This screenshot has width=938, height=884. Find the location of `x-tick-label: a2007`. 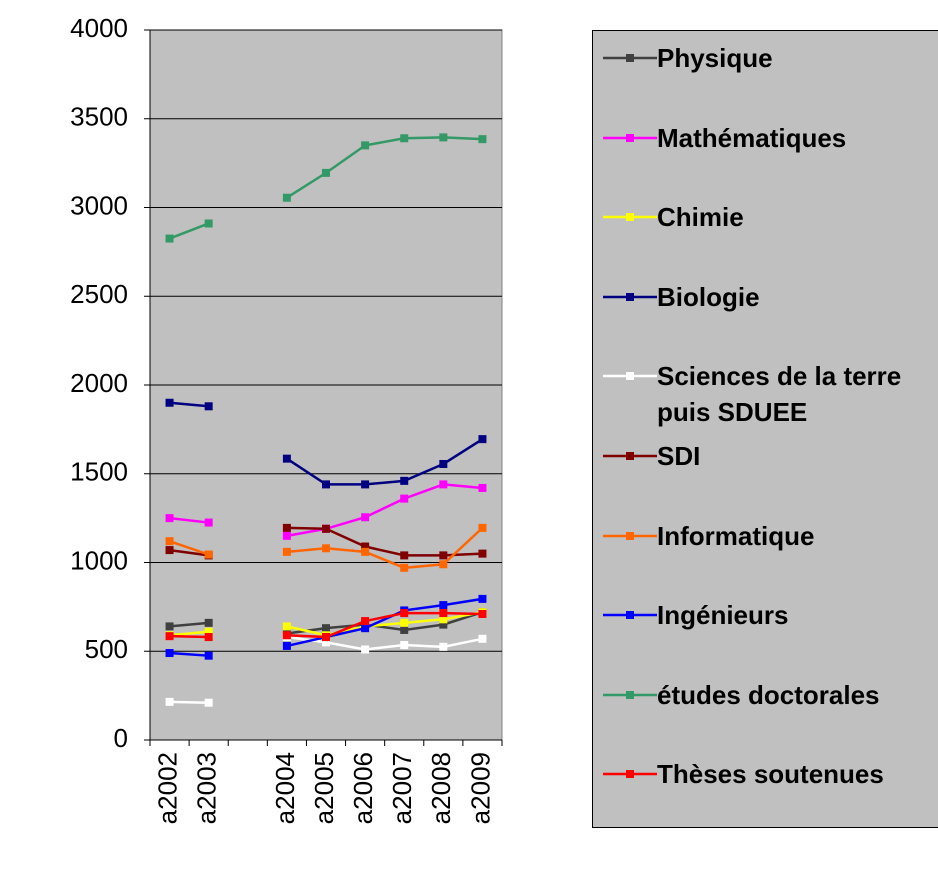

x-tick-label: a2007 is located at coordinates (402, 788).